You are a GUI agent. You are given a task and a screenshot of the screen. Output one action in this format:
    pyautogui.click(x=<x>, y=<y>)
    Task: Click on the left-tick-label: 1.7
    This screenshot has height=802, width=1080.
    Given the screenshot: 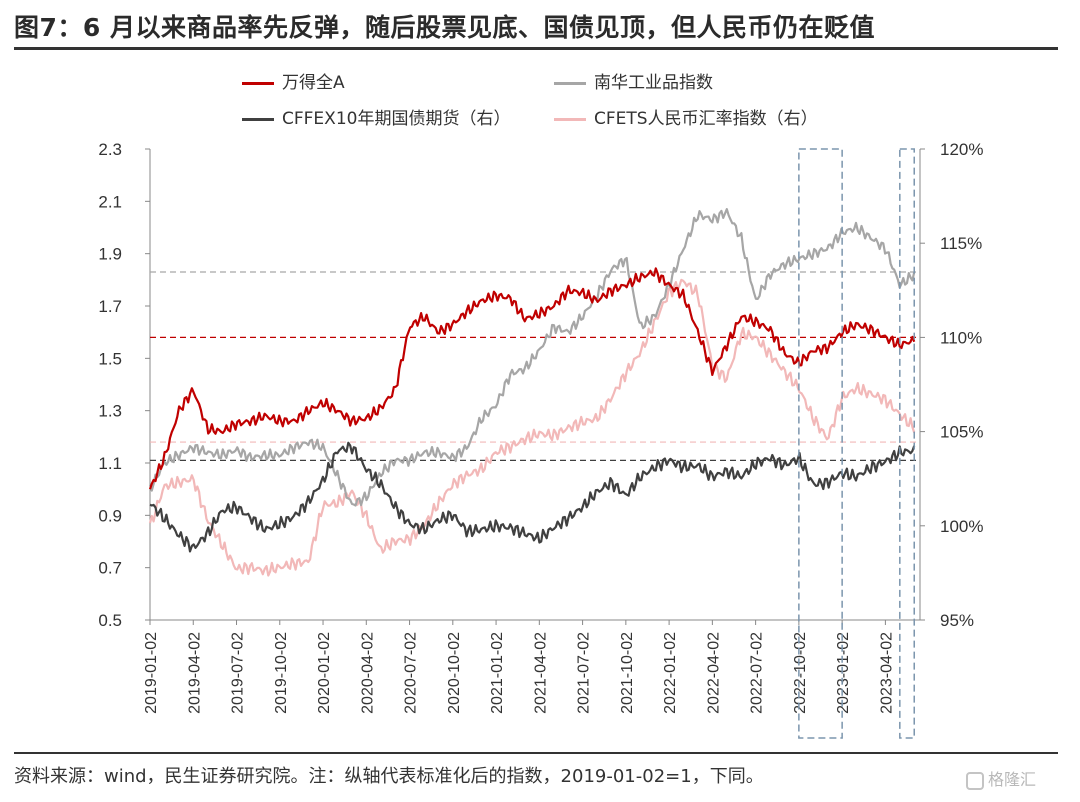 What is the action you would take?
    pyautogui.click(x=110, y=306)
    